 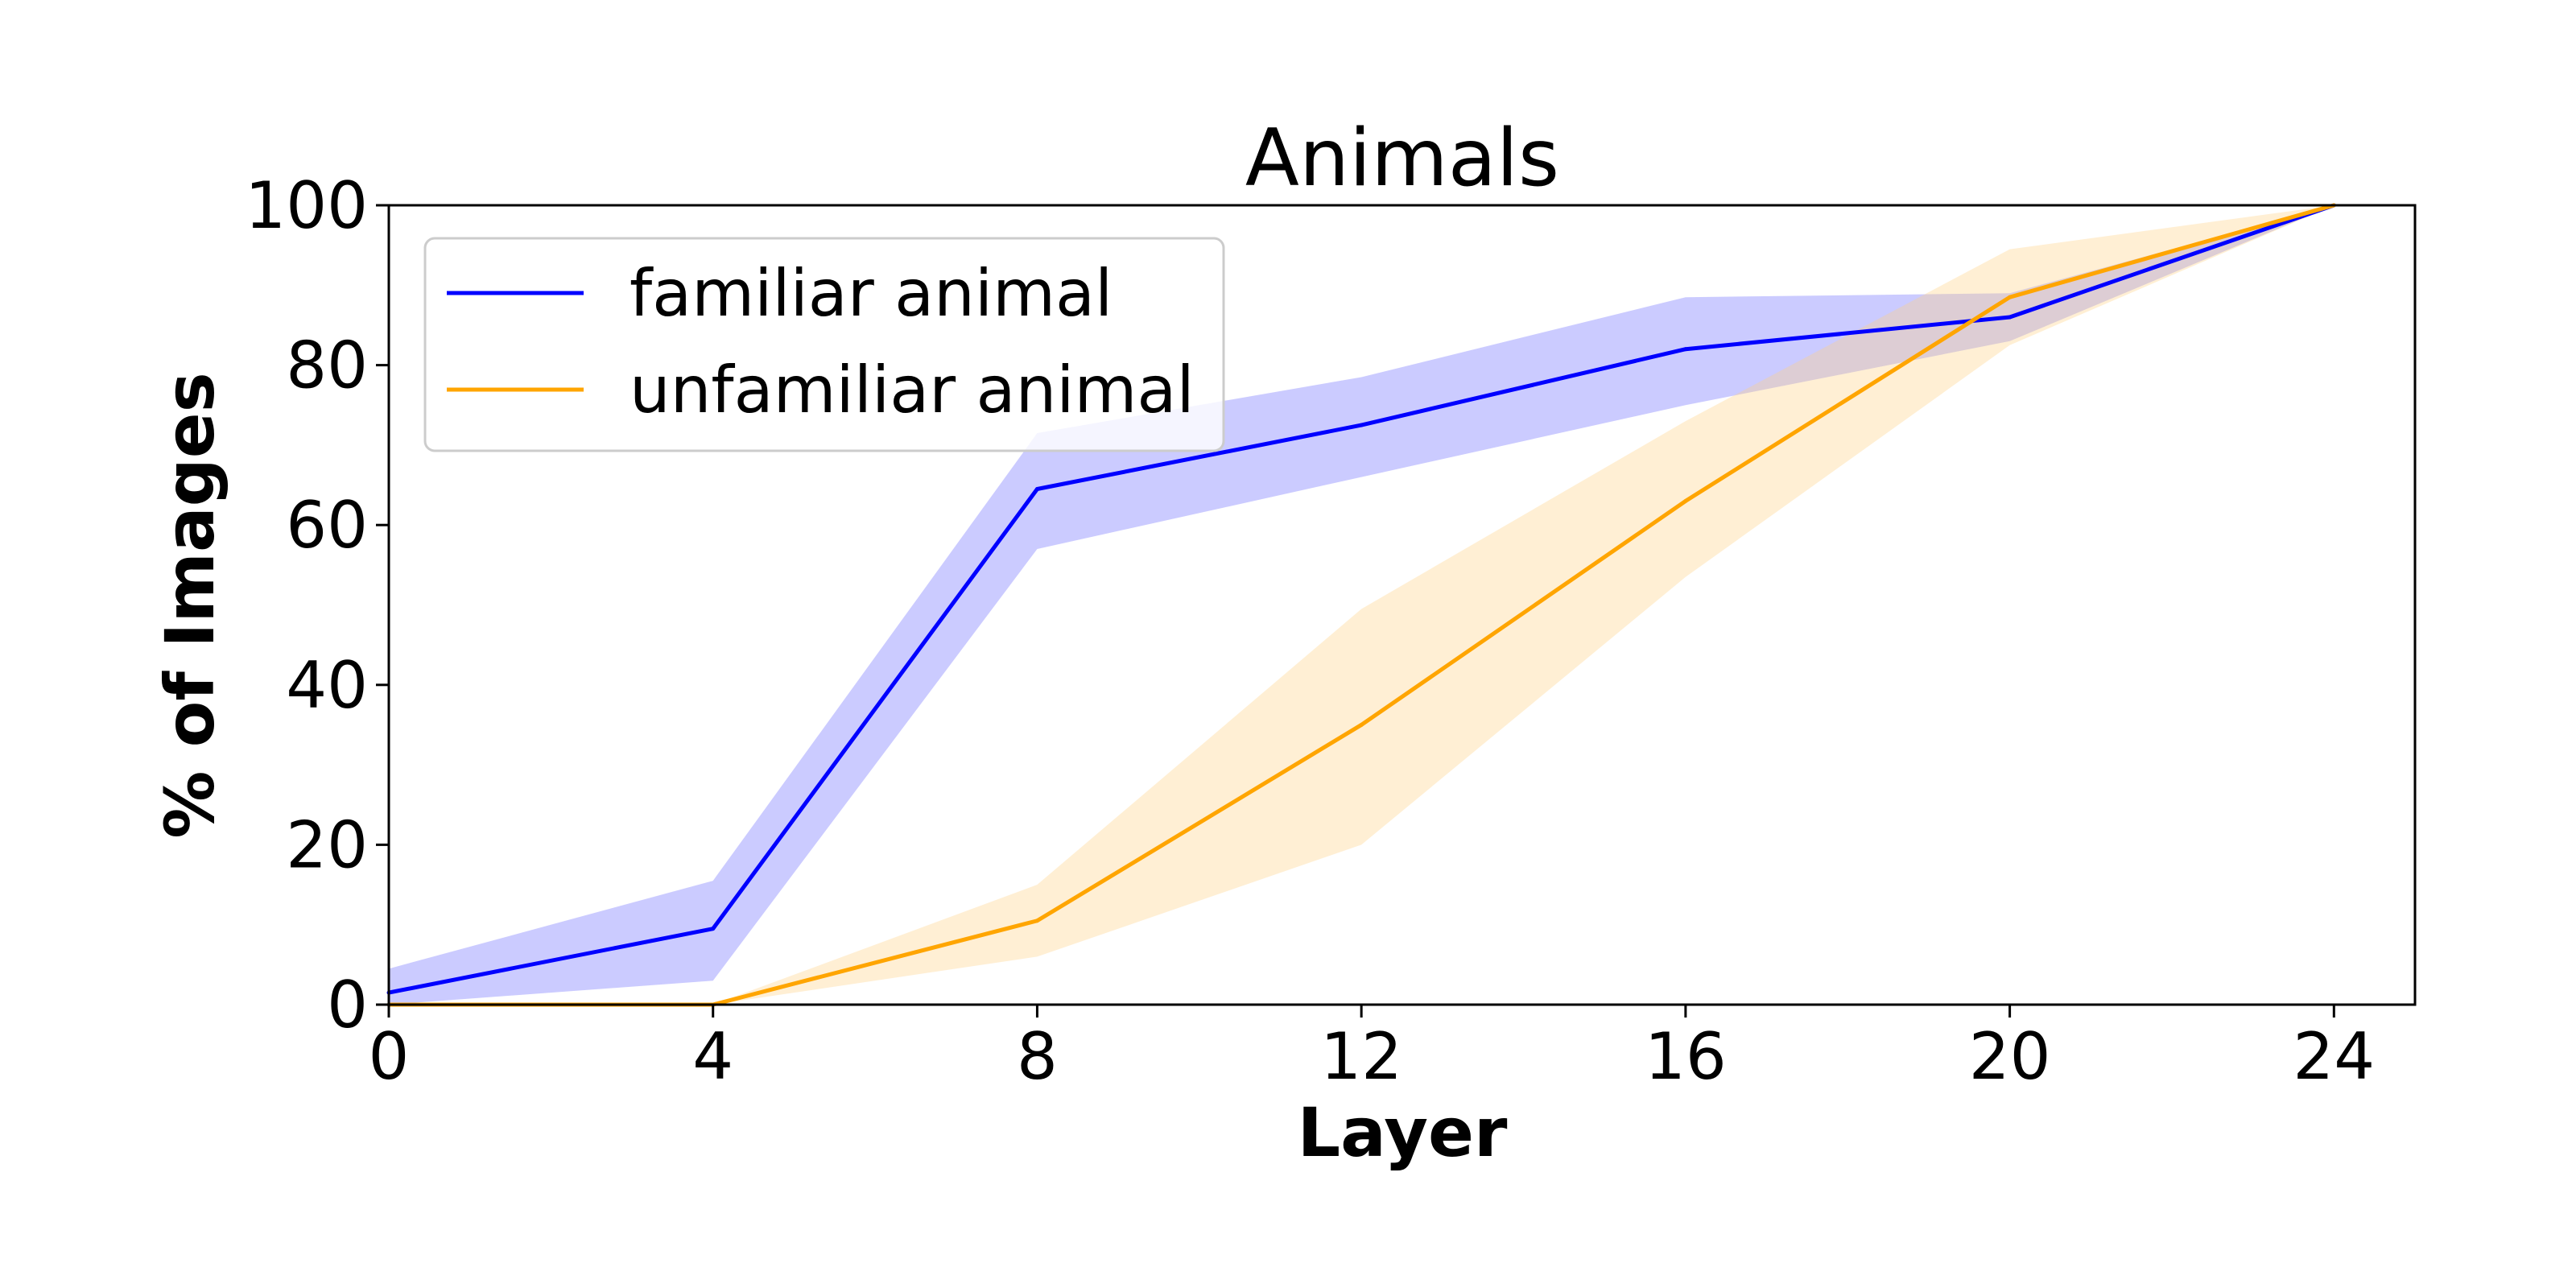 I want to click on x-tick-label-5: 20, so click(x=2010, y=1056).